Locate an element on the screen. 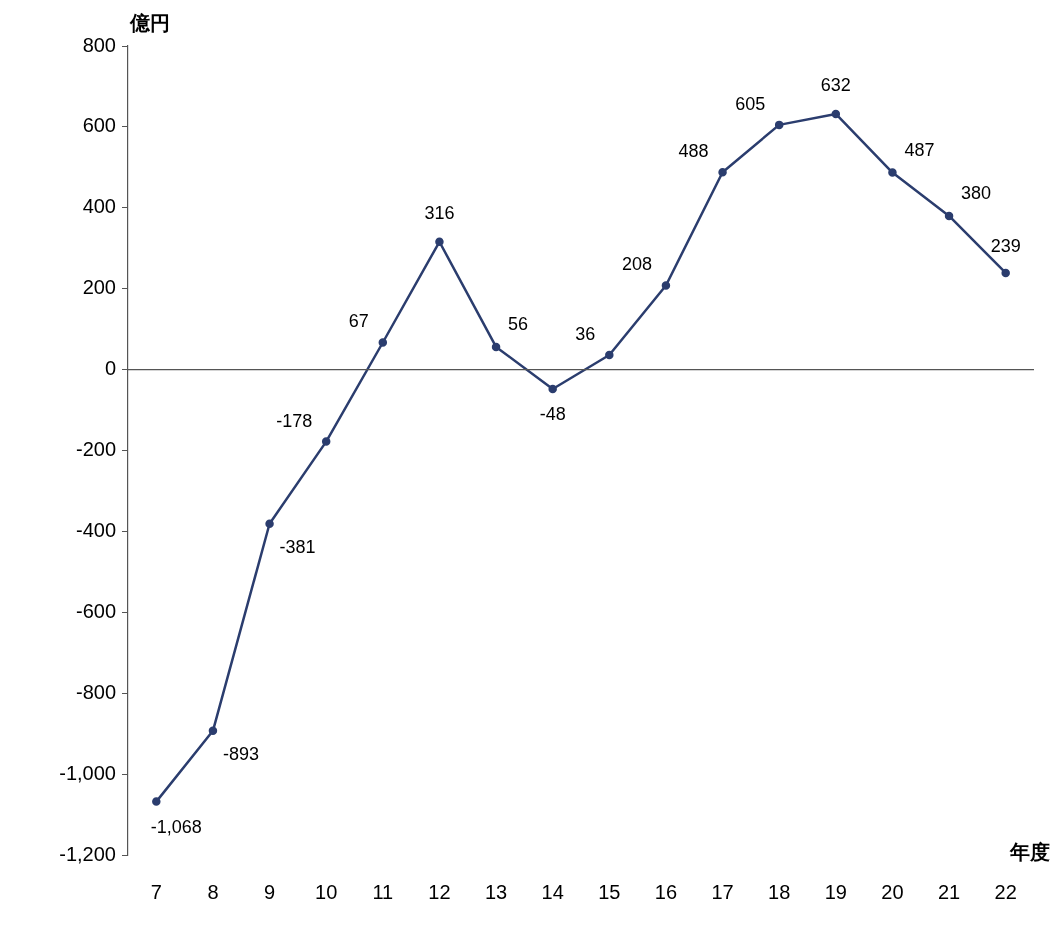  data-label: 67 is located at coordinates (358, 321).